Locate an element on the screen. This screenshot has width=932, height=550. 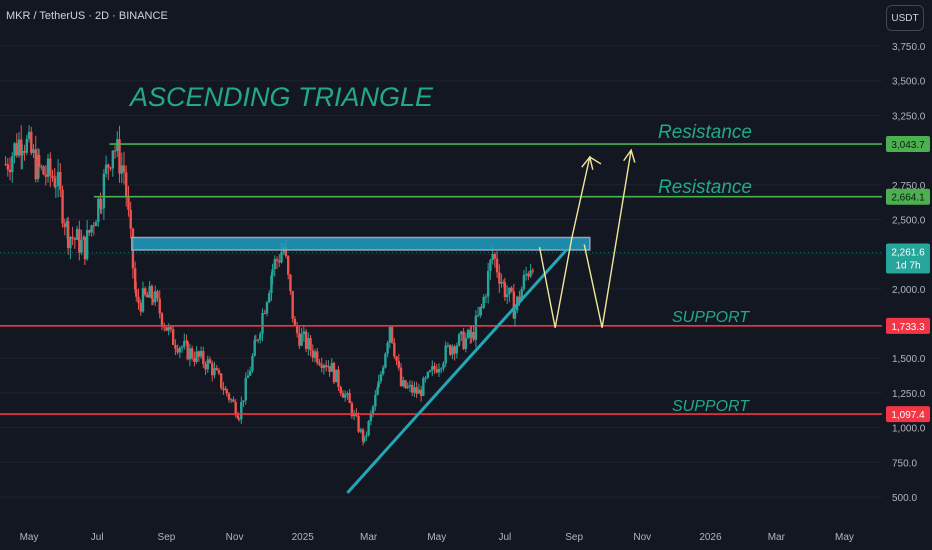
price-tags: 3,043.7 2,664.1 1,733.3 1,097.4 2,261.6 1d 7h is located at coordinates (908, 279).